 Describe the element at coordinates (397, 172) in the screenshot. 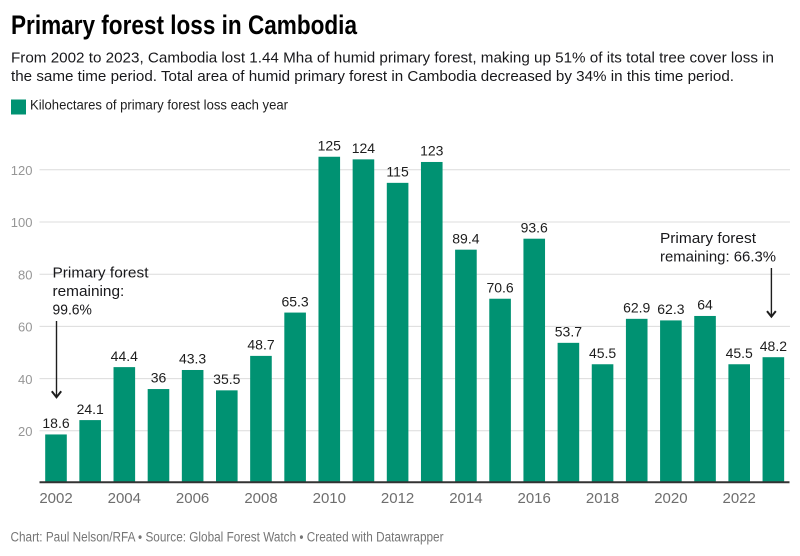

I see `svg-text: 115` at that location.